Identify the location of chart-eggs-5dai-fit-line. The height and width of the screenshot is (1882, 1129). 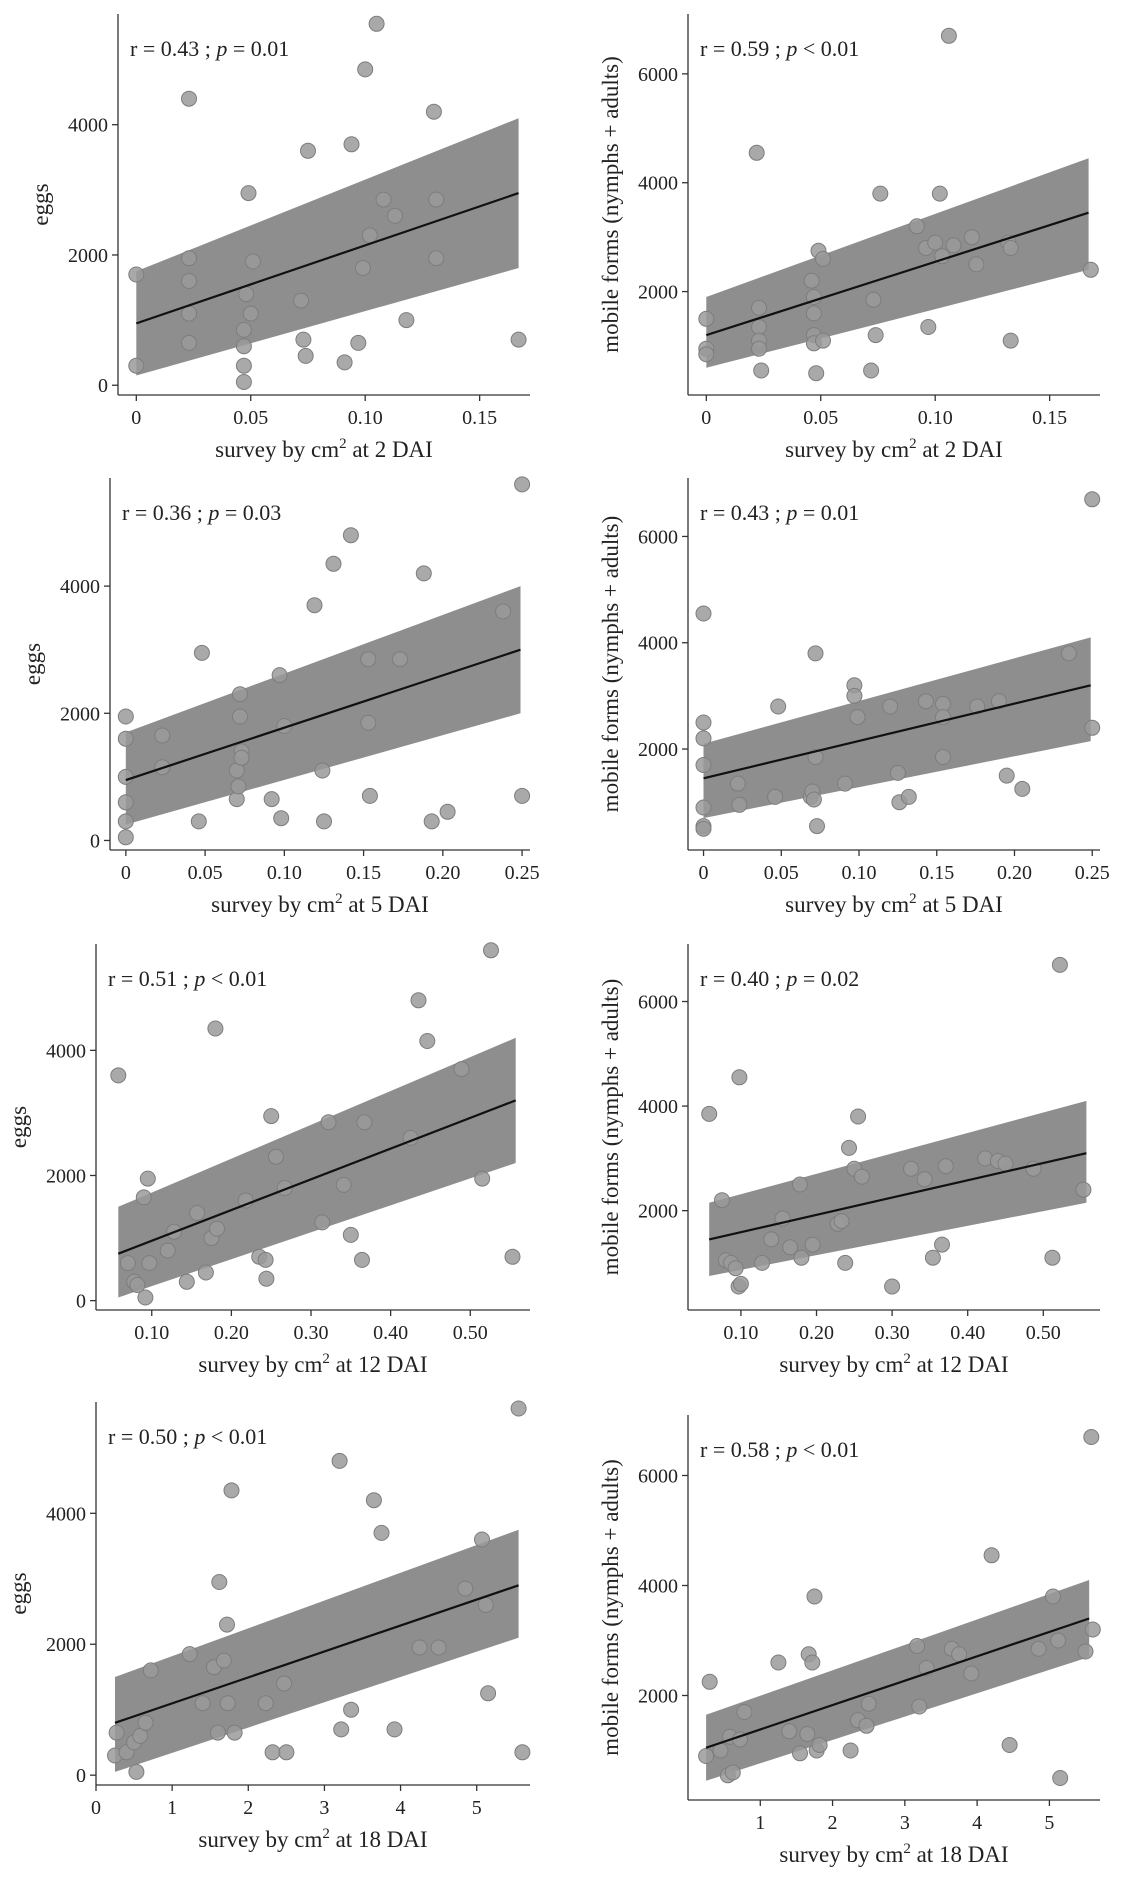
(323, 715).